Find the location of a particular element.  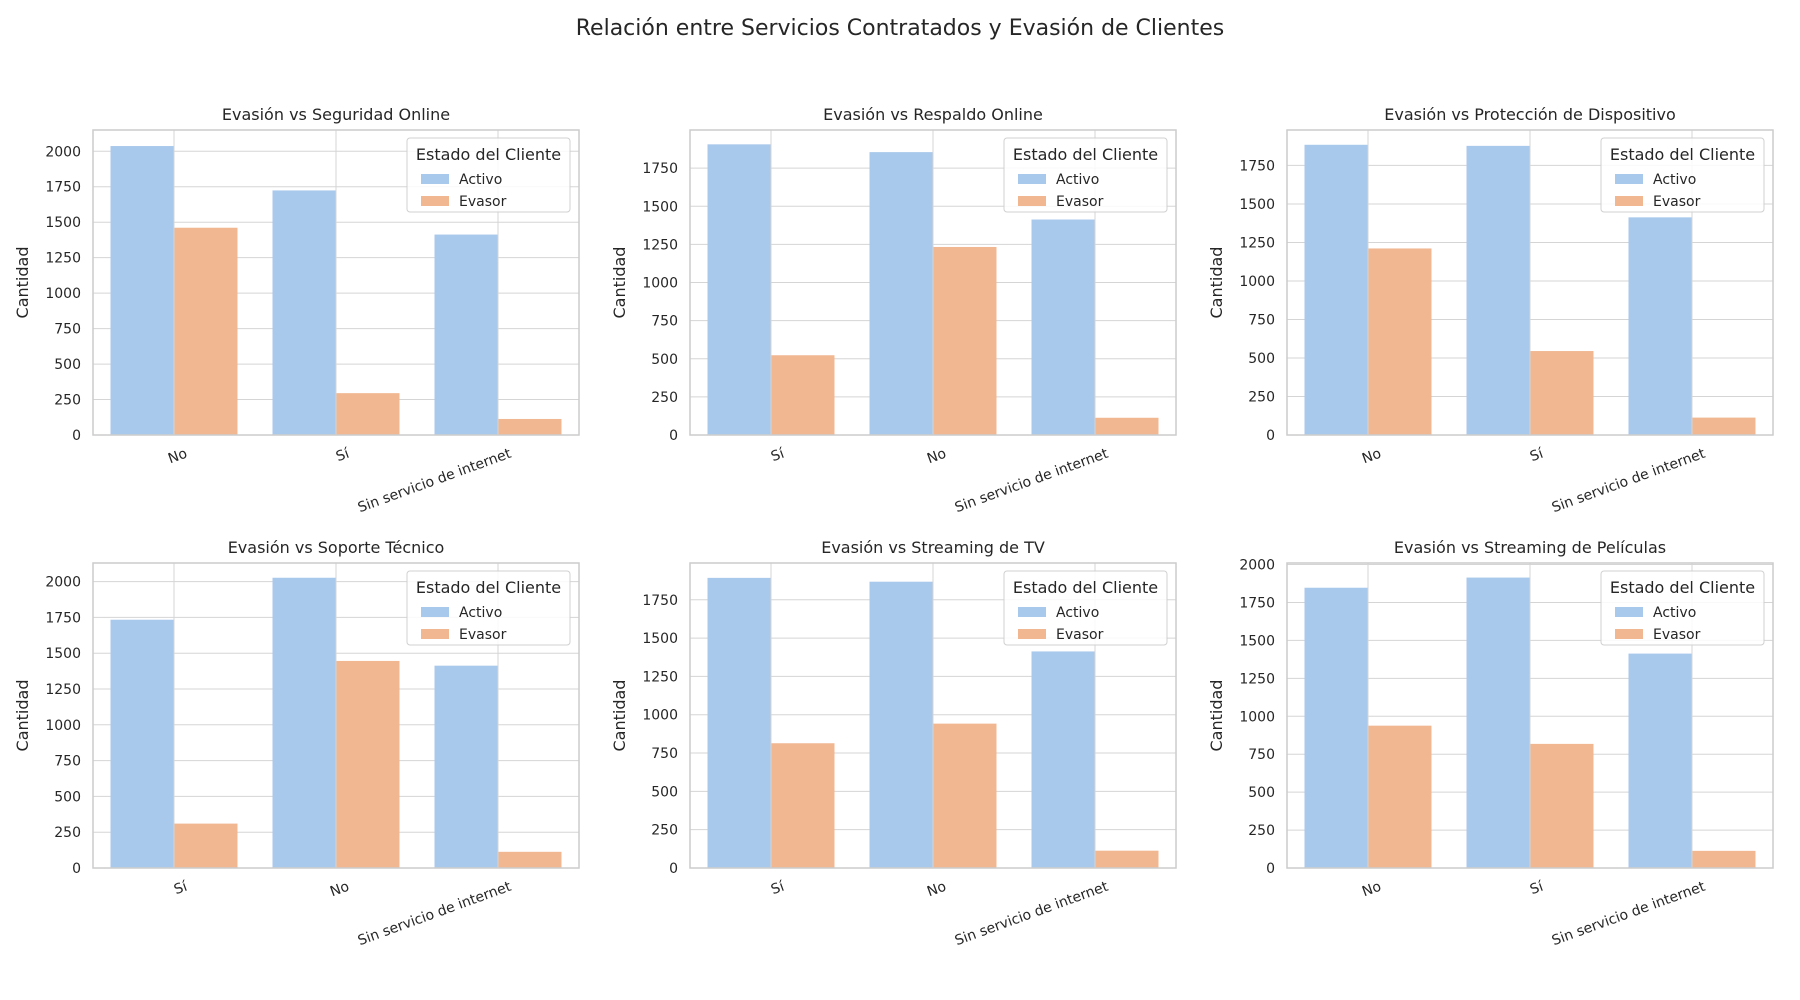

panel-title: Evasión vs Streaming de TV is located at coordinates (933, 547).